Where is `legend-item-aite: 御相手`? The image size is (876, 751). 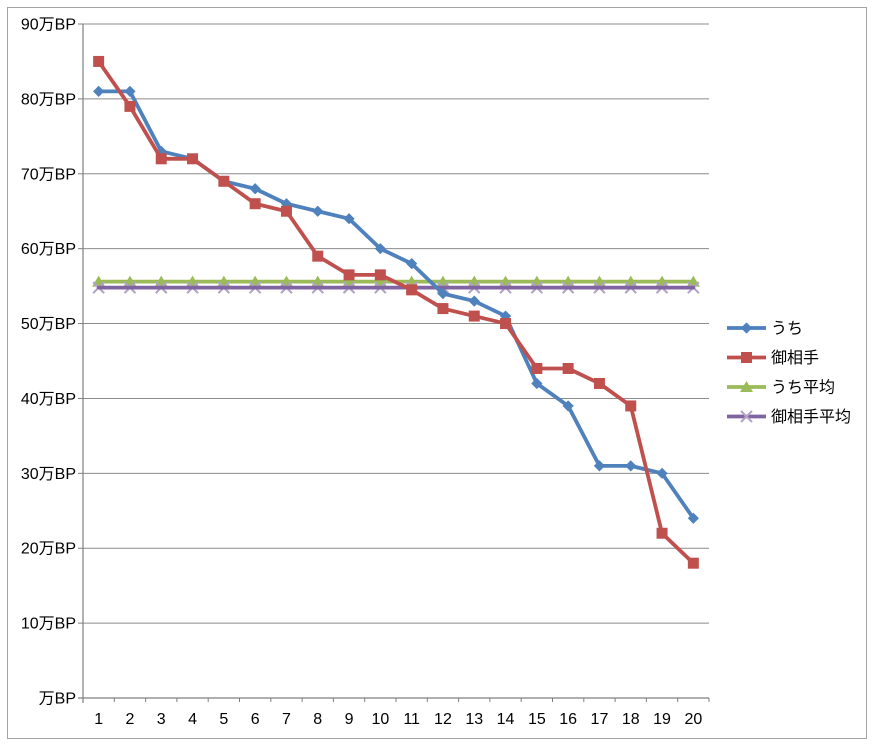
legend-item-aite: 御相手 is located at coordinates (773, 358).